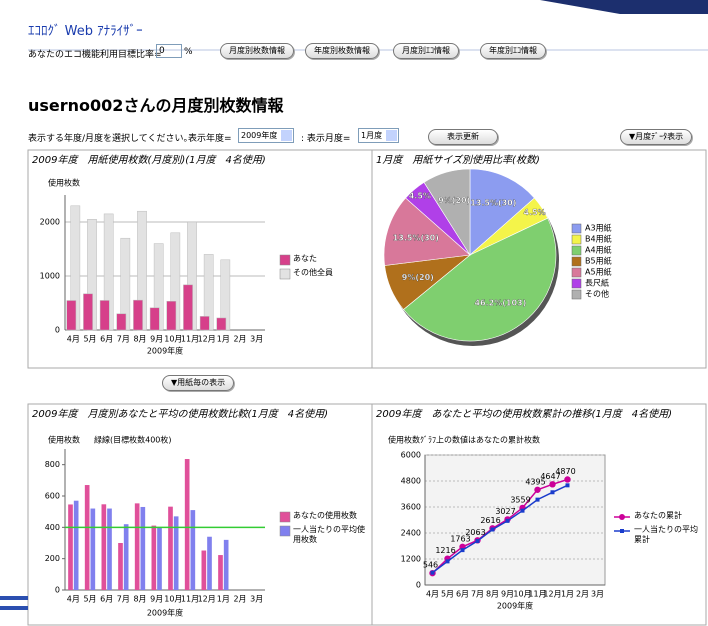 Image resolution: width=708 pixels, height=626 pixels. What do you see at coordinates (513, 51) in the screenshot?
I see `nav-button: 年度別ｴｺ情報` at bounding box center [513, 51].